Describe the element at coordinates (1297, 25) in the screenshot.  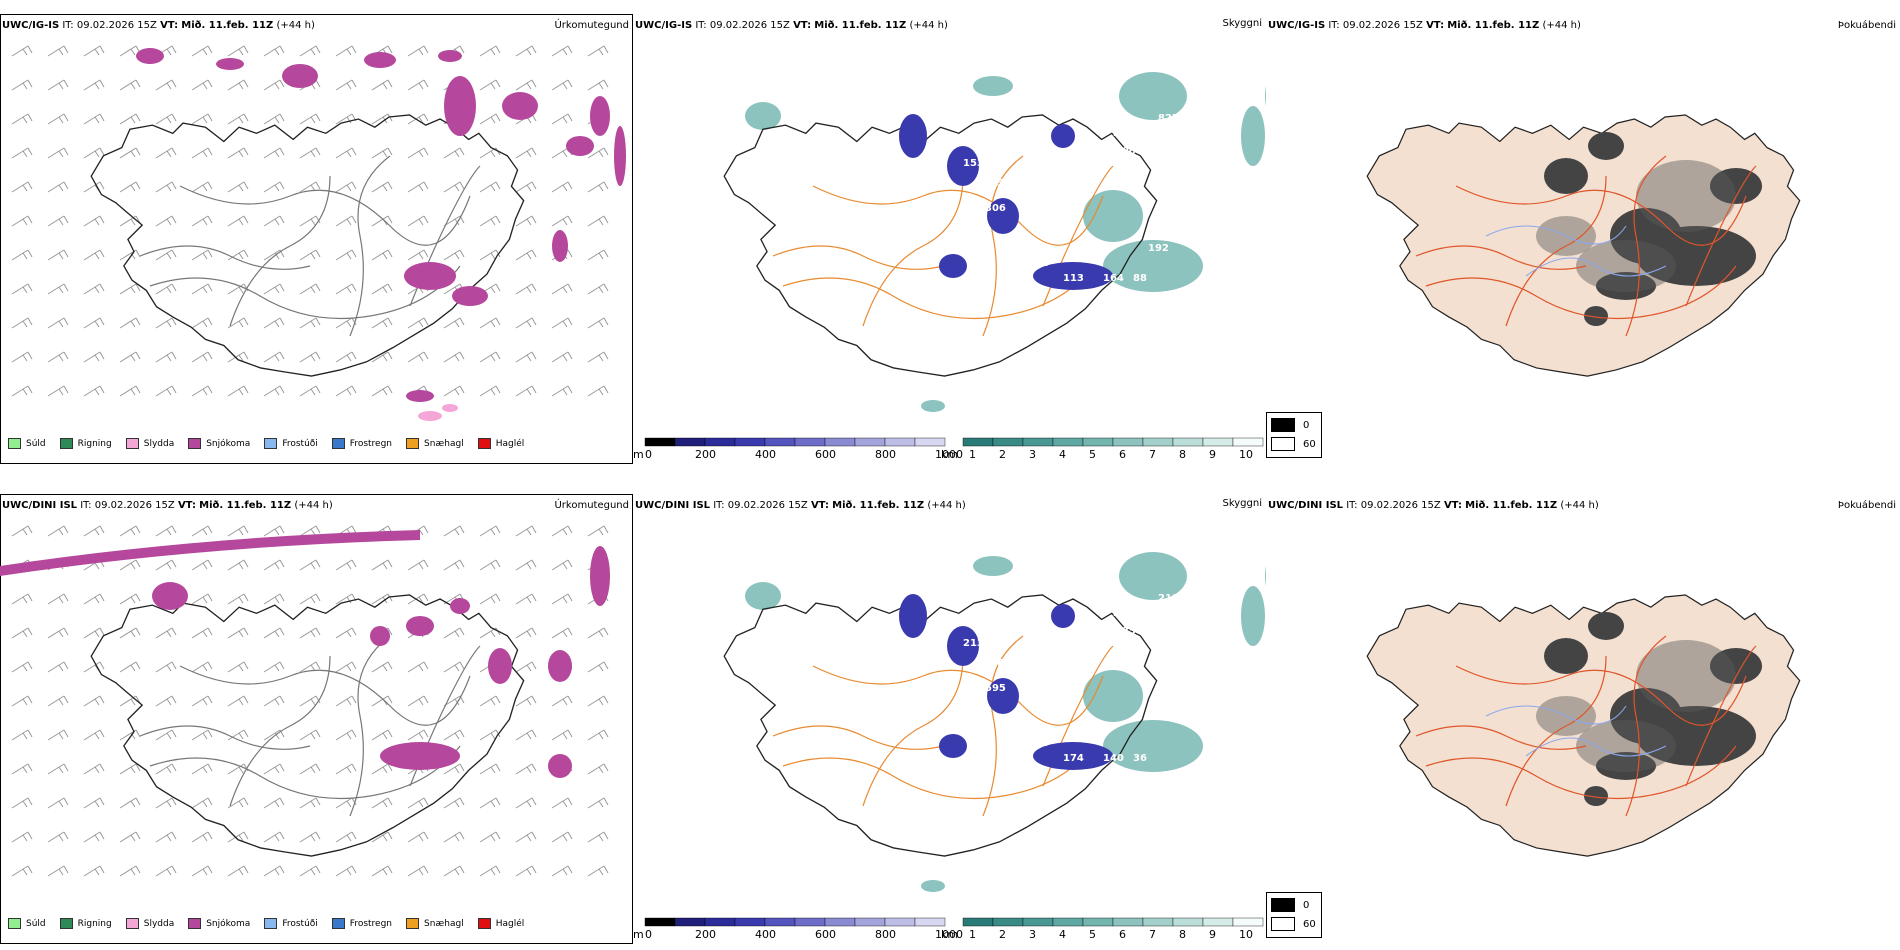
I see `model-label: UWC/IG-IS` at that location.